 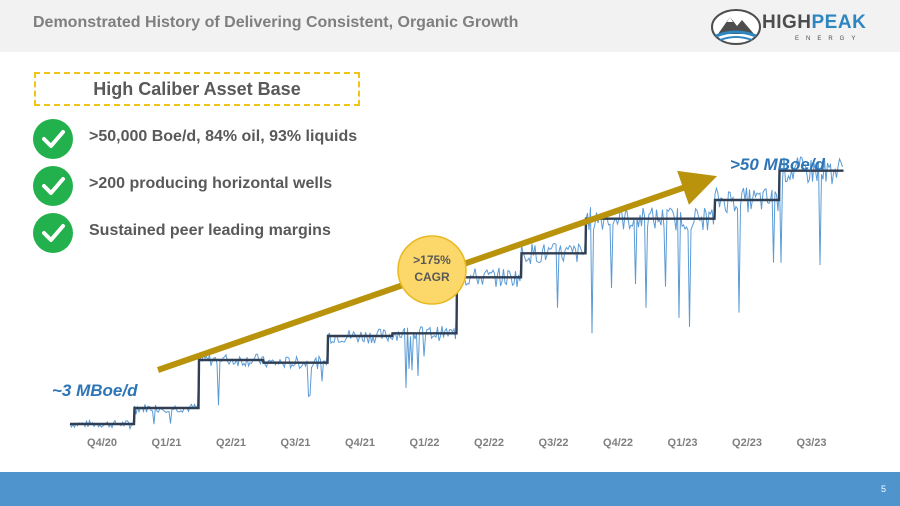 What do you see at coordinates (102, 443) in the screenshot?
I see `x-tick-label: Q4/20` at bounding box center [102, 443].